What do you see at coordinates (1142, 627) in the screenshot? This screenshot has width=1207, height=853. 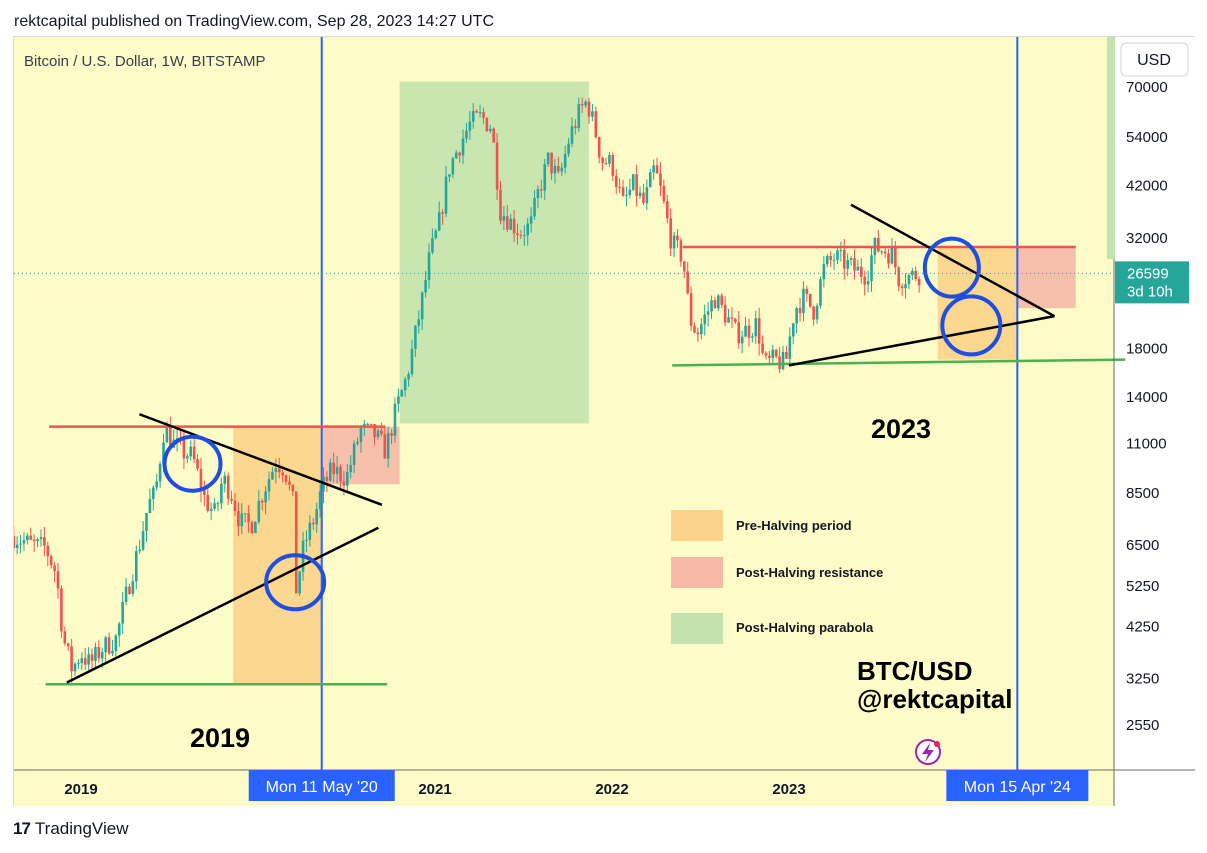 I see `y-tick-label: 4250` at bounding box center [1142, 627].